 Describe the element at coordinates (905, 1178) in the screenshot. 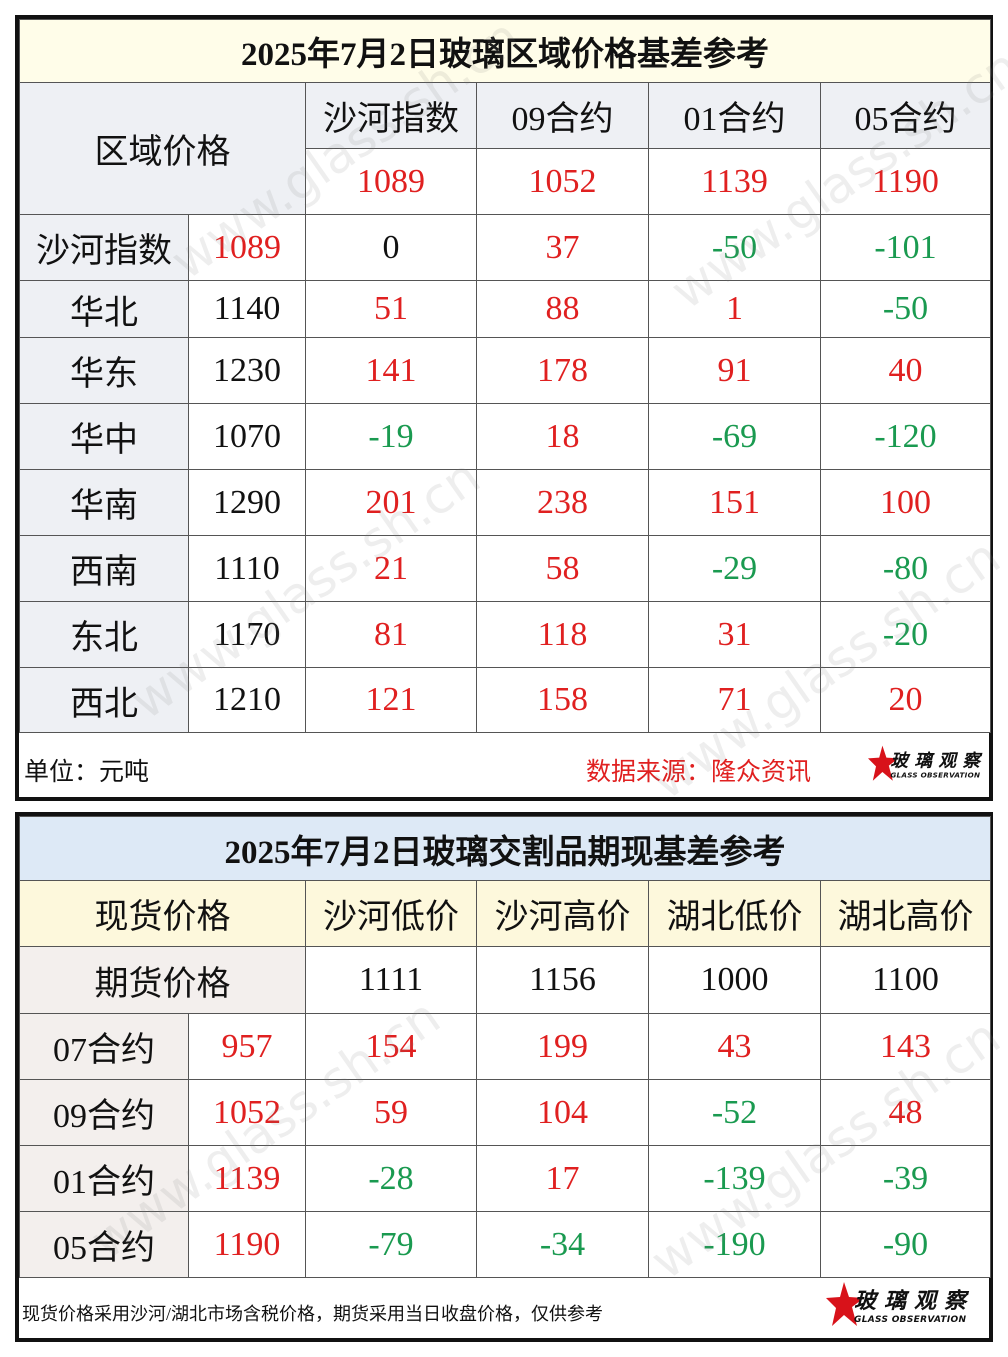

I see `basis-value: -39` at that location.